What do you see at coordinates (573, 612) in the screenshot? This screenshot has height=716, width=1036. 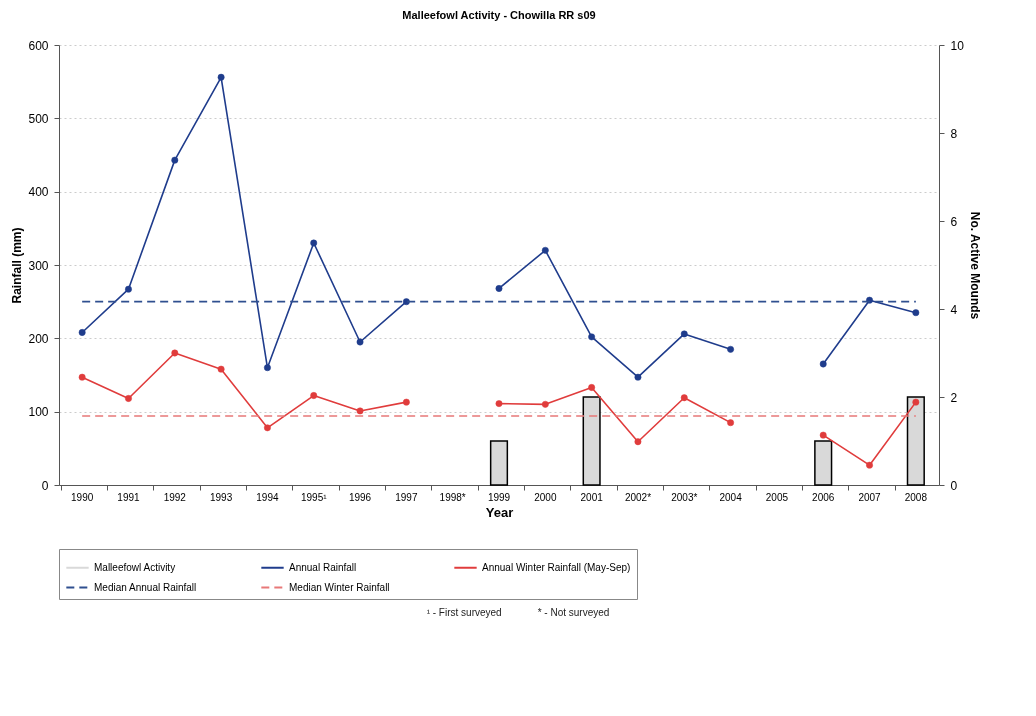 I see `text: * - Not surveyed` at bounding box center [573, 612].